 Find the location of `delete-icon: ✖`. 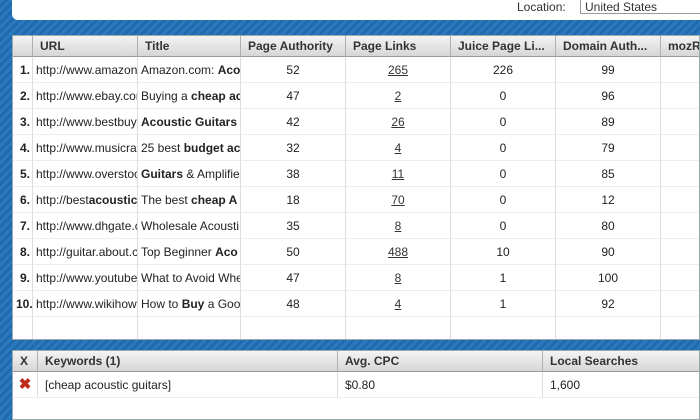

delete-icon: ✖ is located at coordinates (25, 384).